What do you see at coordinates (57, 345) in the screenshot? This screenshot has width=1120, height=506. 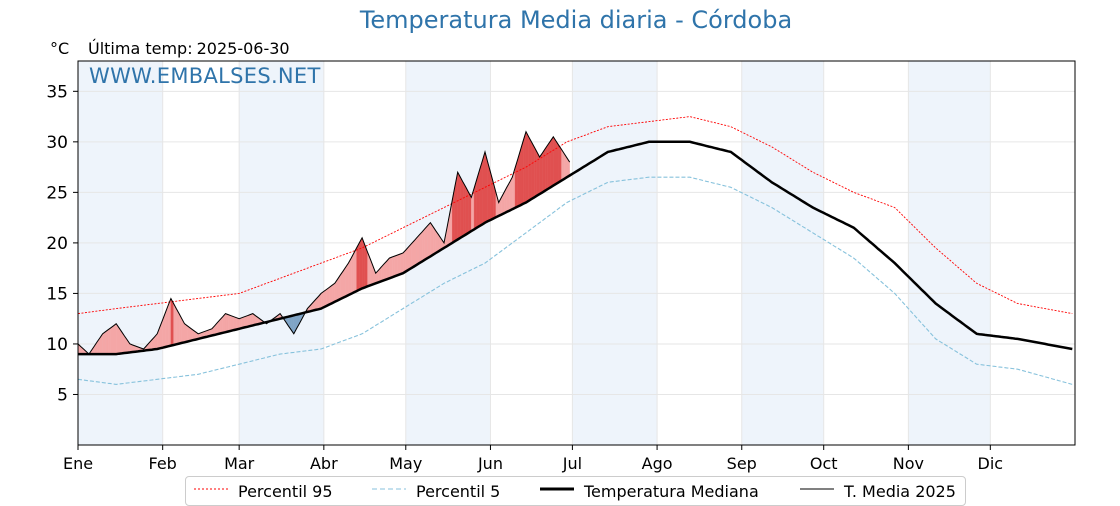 I see `y-tick-label: 10` at bounding box center [57, 345].